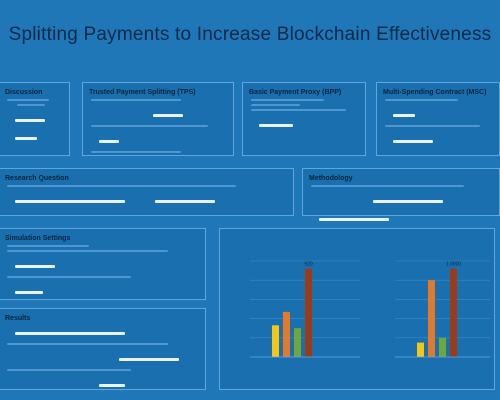 Image resolution: width=500 pixels, height=400 pixels. I want to click on simulation-settings-box: Simulation Settings, so click(103, 264).